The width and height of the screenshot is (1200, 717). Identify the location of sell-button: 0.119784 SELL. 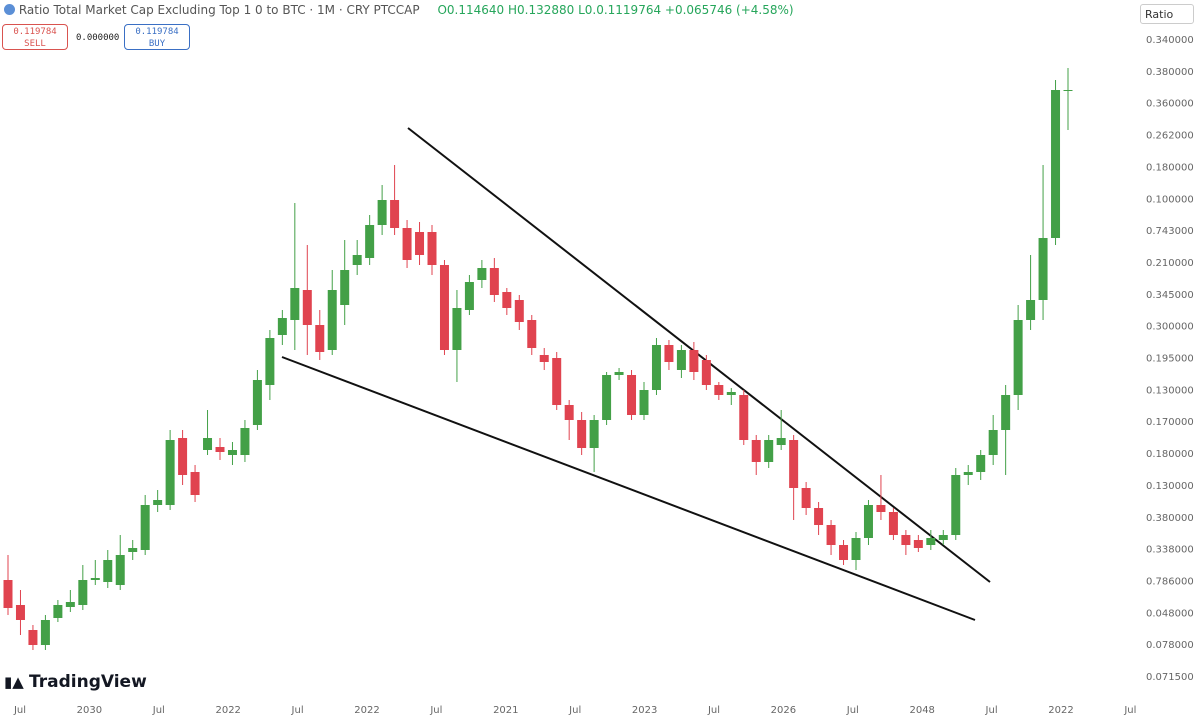
(35, 37).